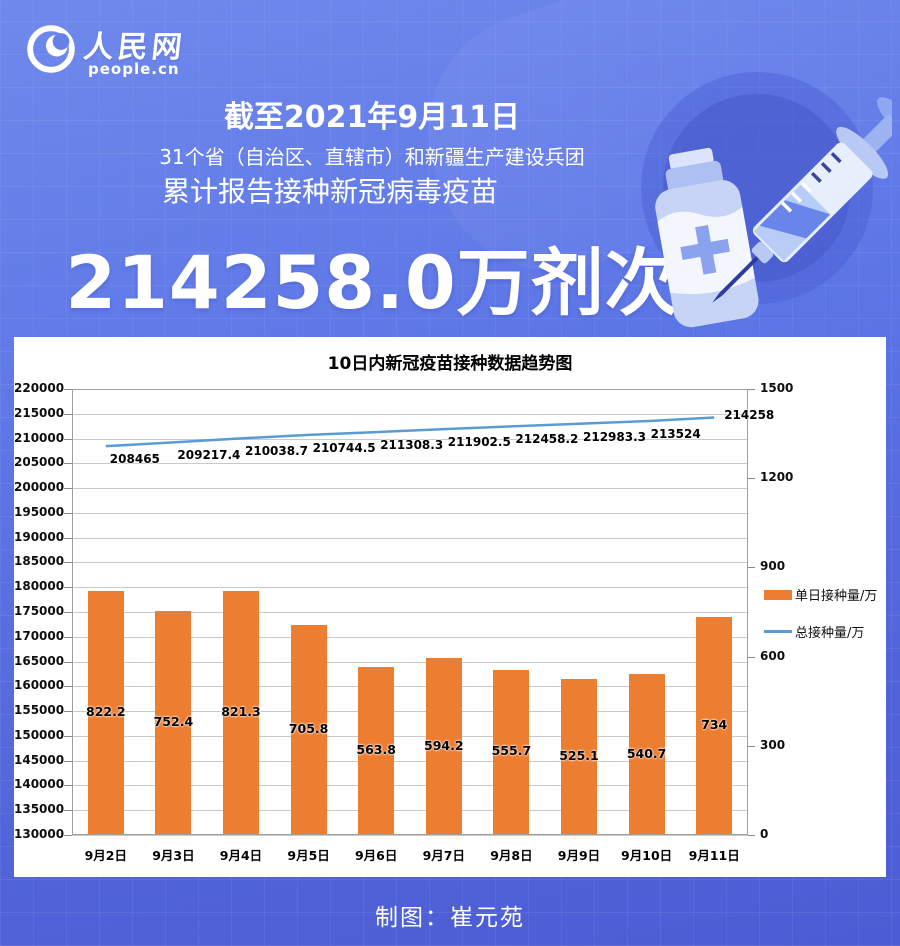 The height and width of the screenshot is (946, 900). I want to click on bar-value-label: 563.8, so click(376, 750).